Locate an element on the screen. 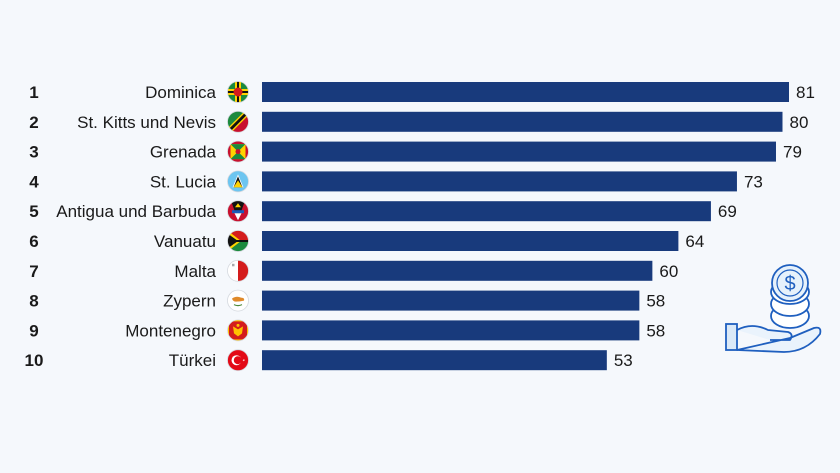 Image resolution: width=840 pixels, height=473 pixels. rank-label: 7 is located at coordinates (33, 271).